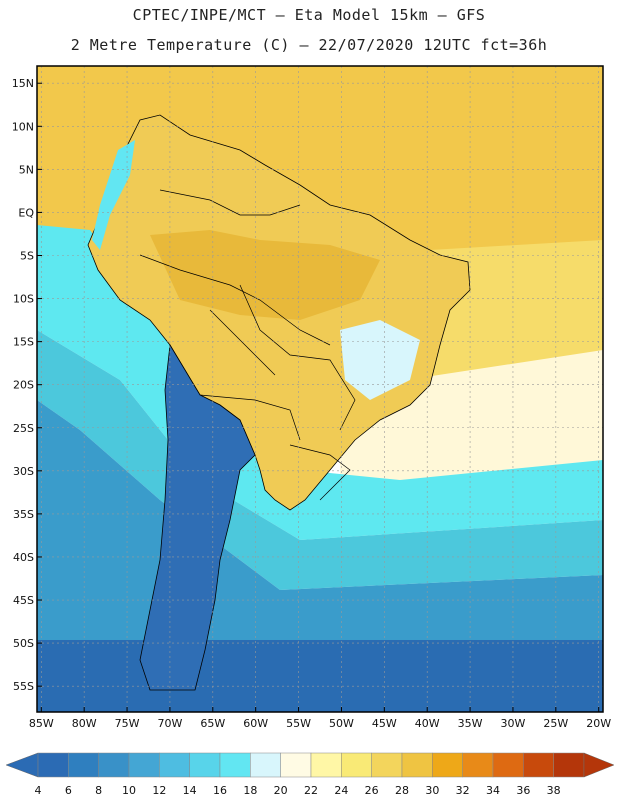 The image size is (618, 800). I want to click on country-borders, so click(247, 345).